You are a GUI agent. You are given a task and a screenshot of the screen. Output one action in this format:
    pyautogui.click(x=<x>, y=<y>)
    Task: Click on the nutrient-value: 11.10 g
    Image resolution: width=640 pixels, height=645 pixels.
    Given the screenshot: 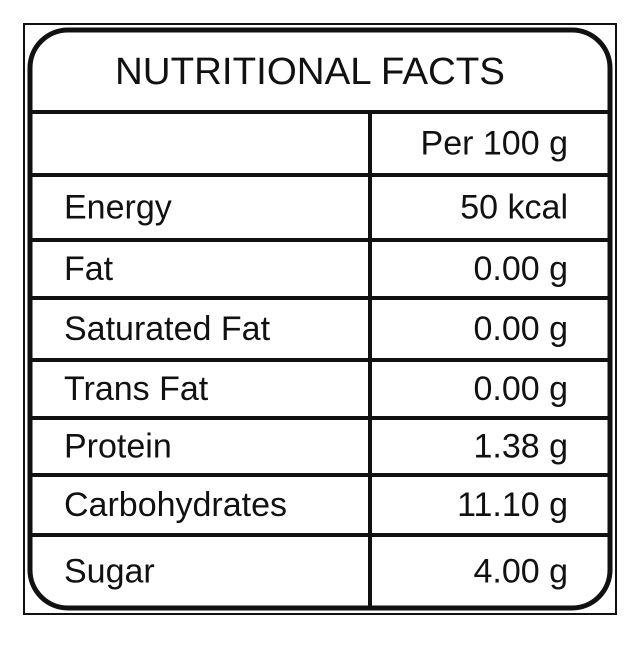 What is the action you would take?
    pyautogui.click(x=512, y=505)
    